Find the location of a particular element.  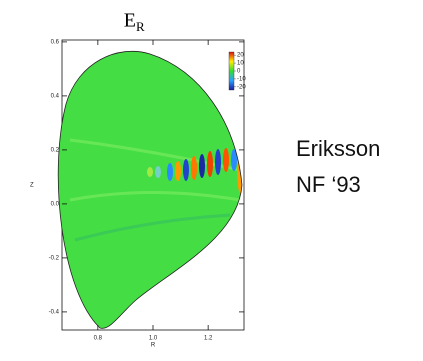

colorbar-tick-label: -20 is located at coordinates (241, 87).